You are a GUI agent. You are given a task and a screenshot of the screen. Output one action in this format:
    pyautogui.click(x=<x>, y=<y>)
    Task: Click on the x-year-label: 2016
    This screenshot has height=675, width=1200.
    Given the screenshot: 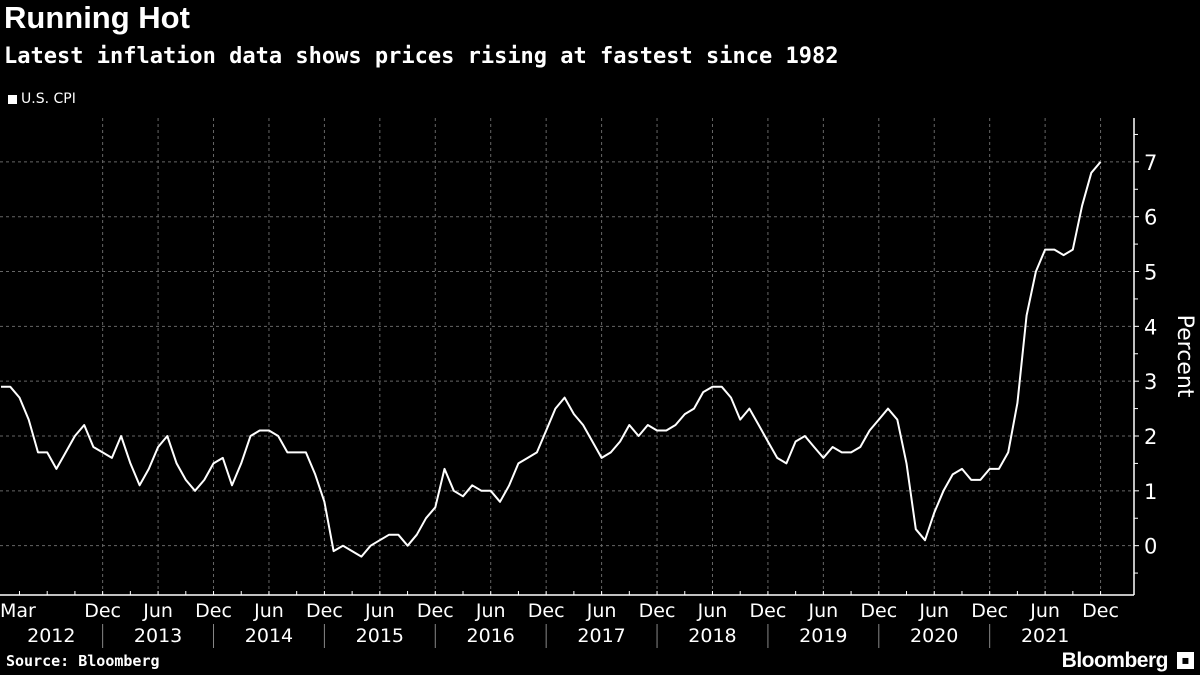 What is the action you would take?
    pyautogui.click(x=491, y=636)
    